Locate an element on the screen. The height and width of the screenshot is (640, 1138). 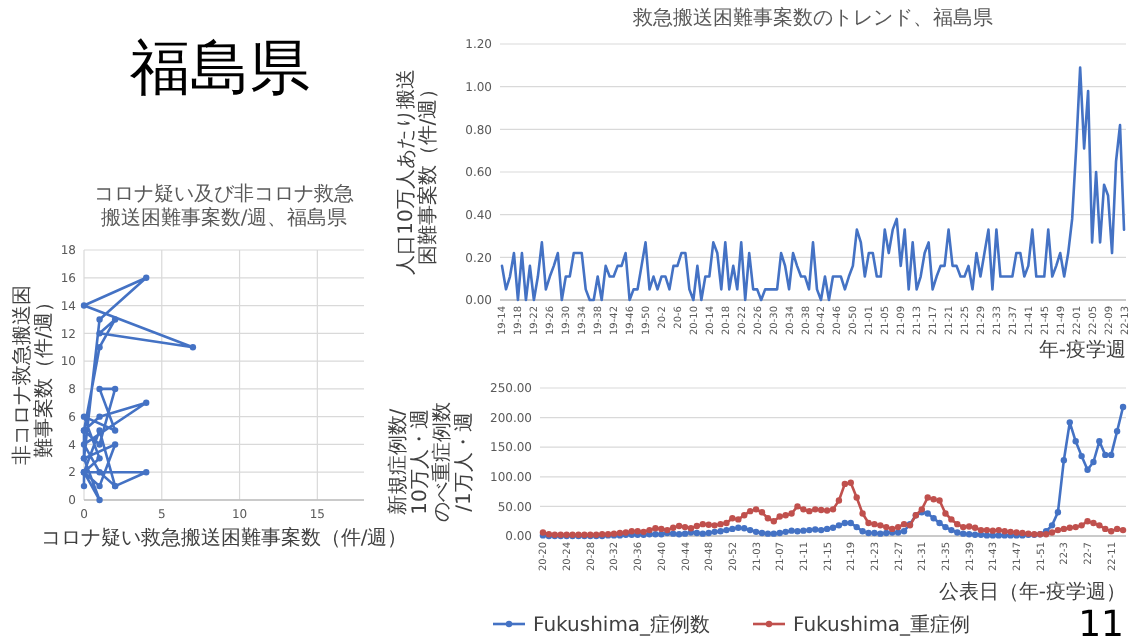
x-axis-title: 年-疫学週 is located at coordinates (1082, 350).